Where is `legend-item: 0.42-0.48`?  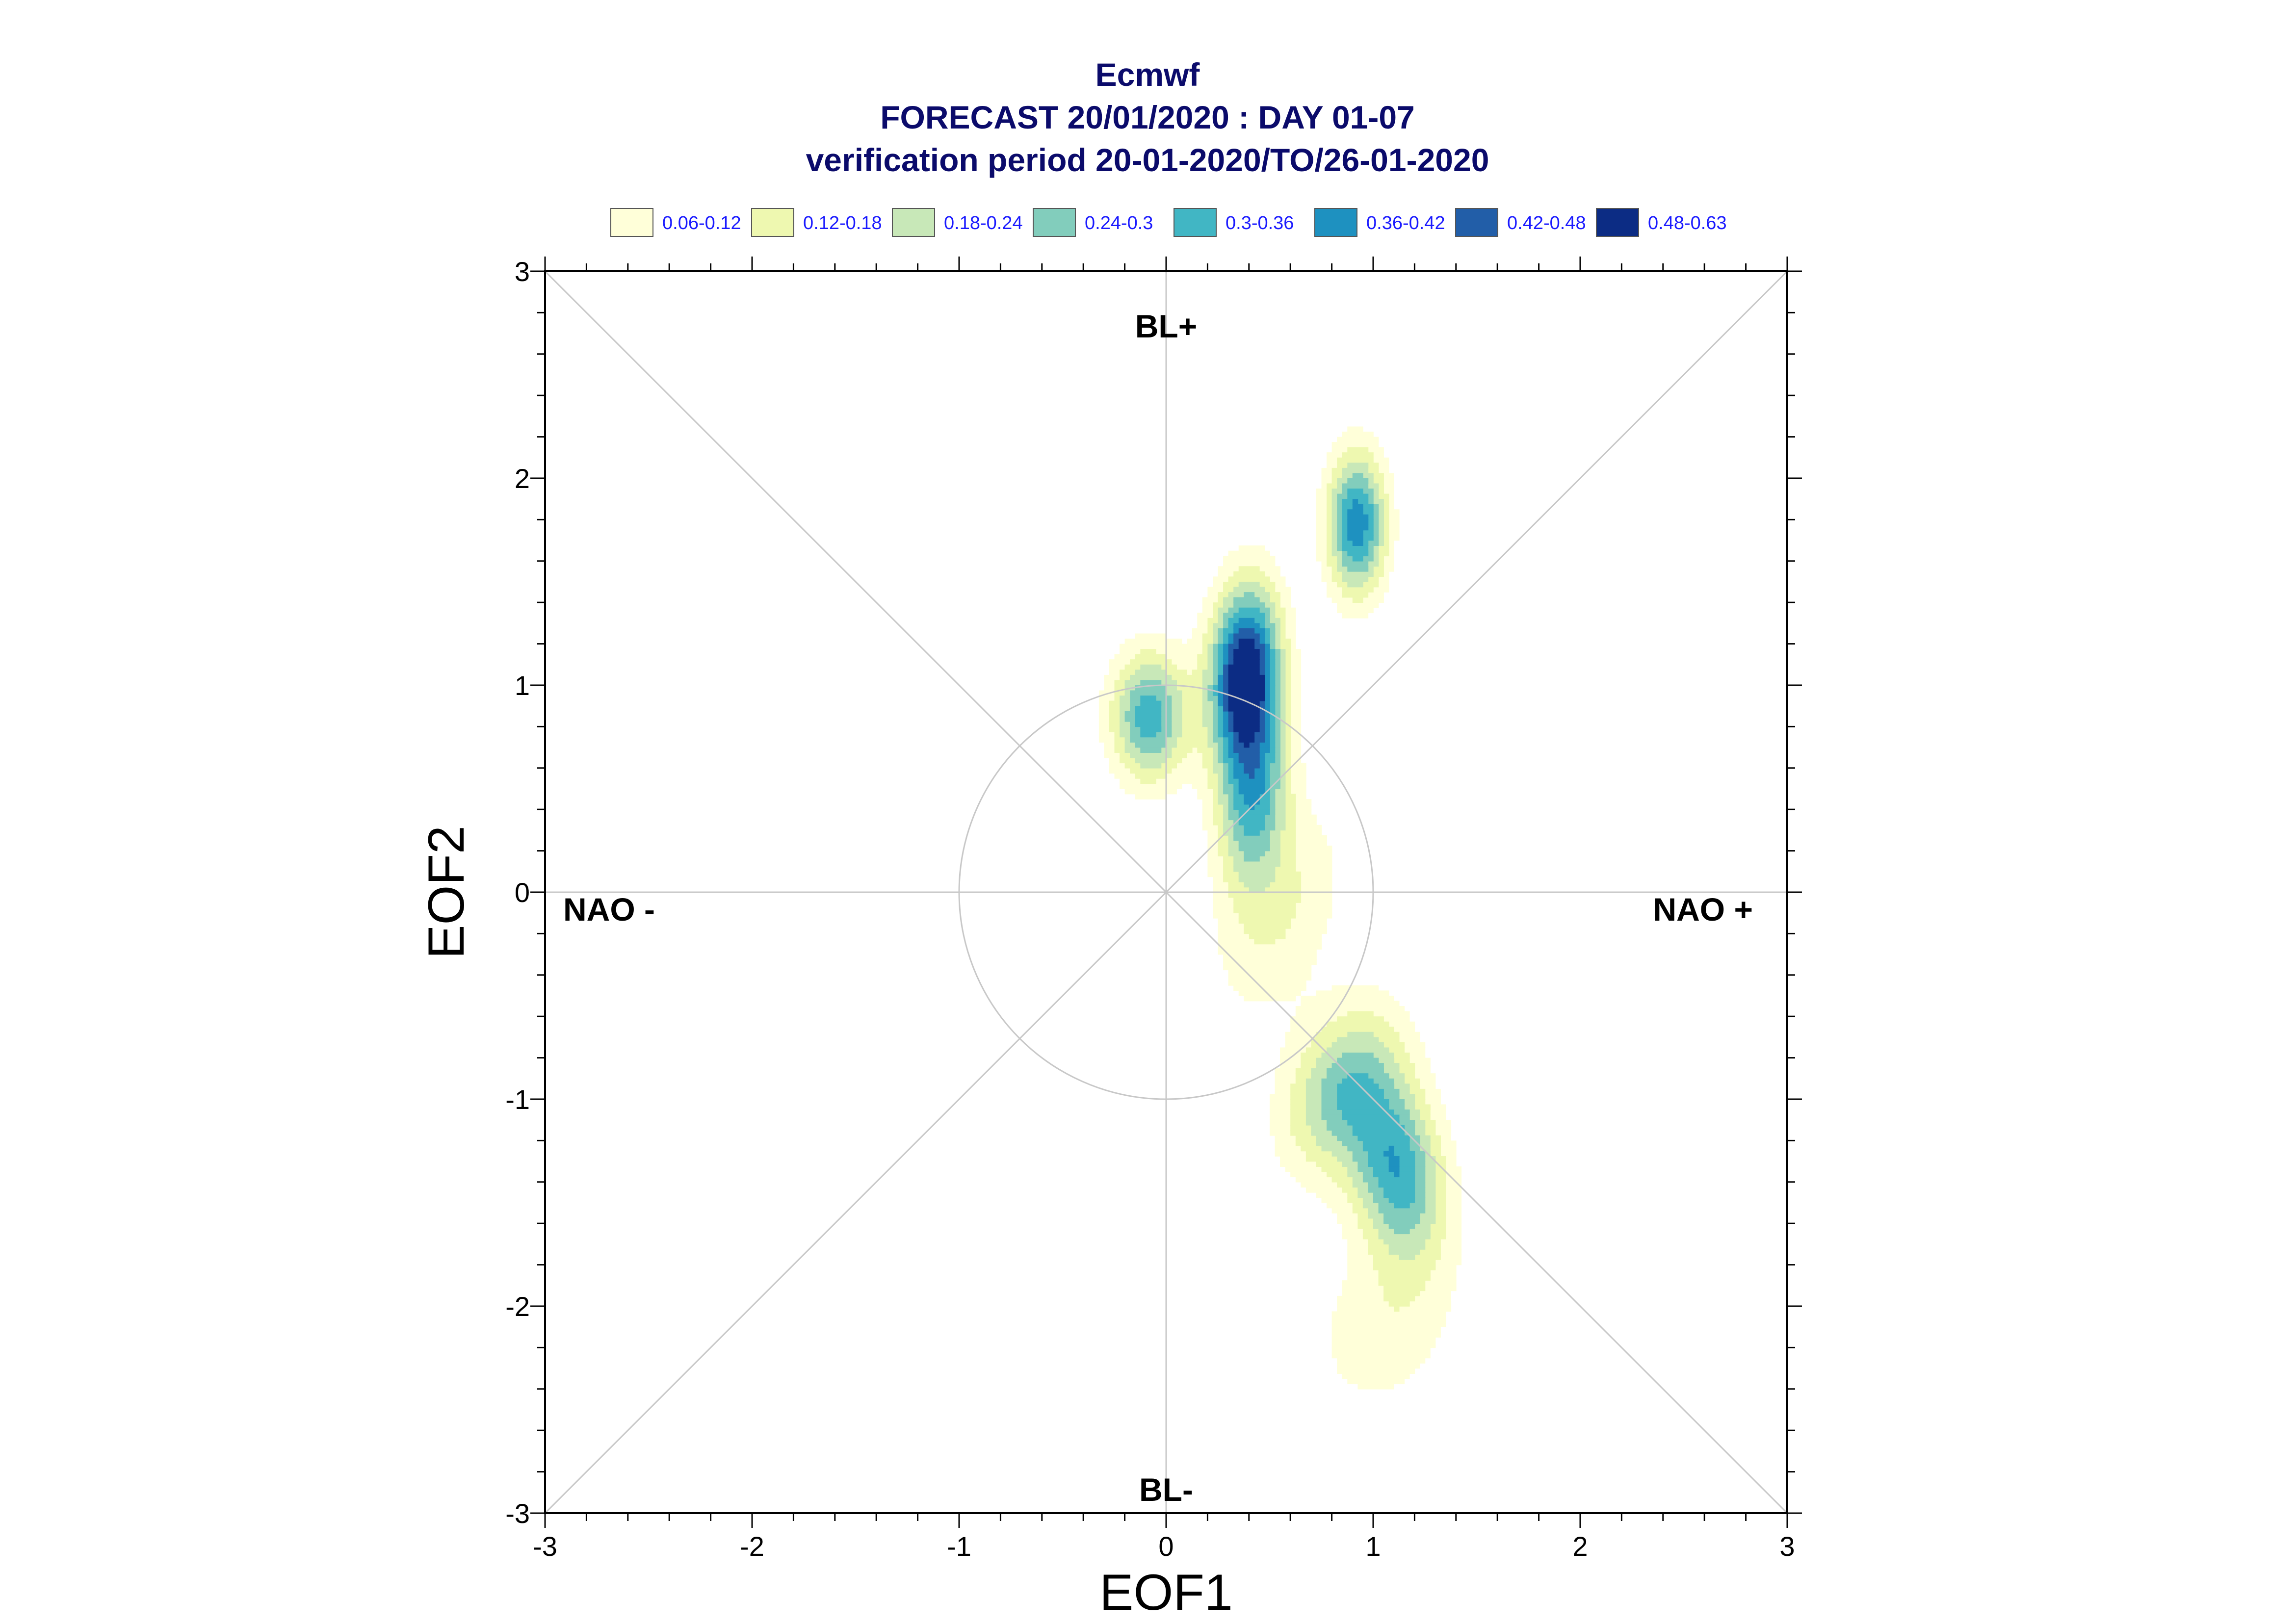 legend-item: 0.42-0.48 is located at coordinates (1521, 222).